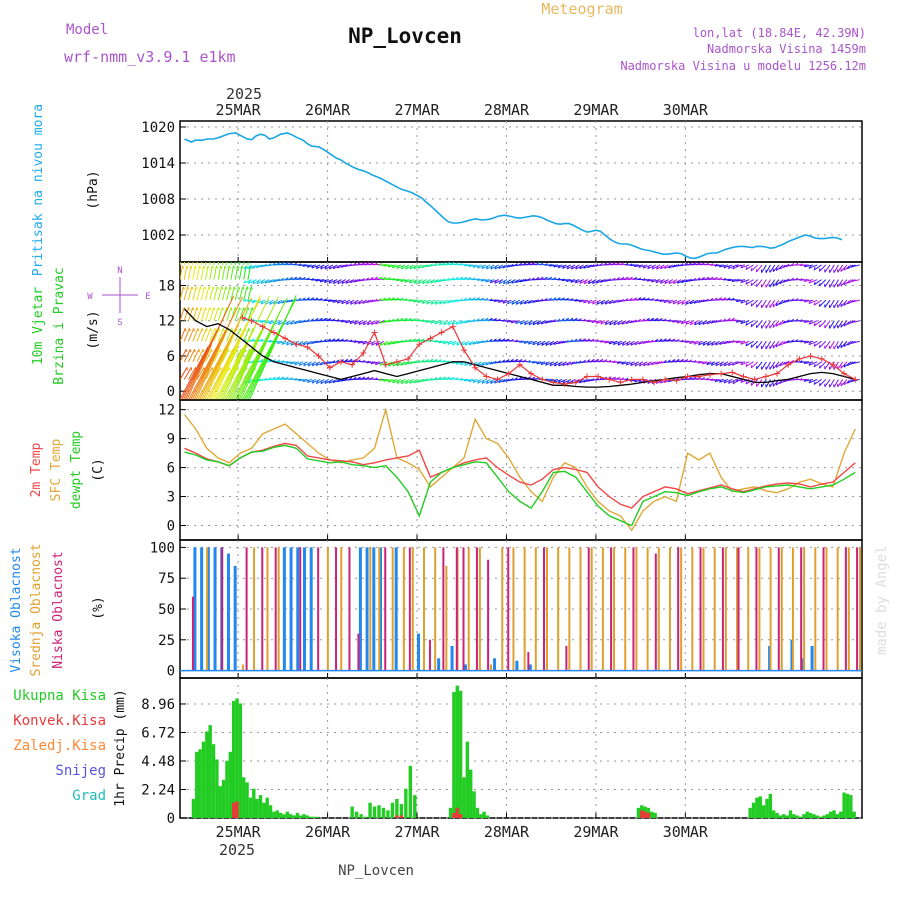 The image size is (900, 900). What do you see at coordinates (150, 57) in the screenshot?
I see `model-name: wrf-nmm_v3.9.1 e1km` at bounding box center [150, 57].